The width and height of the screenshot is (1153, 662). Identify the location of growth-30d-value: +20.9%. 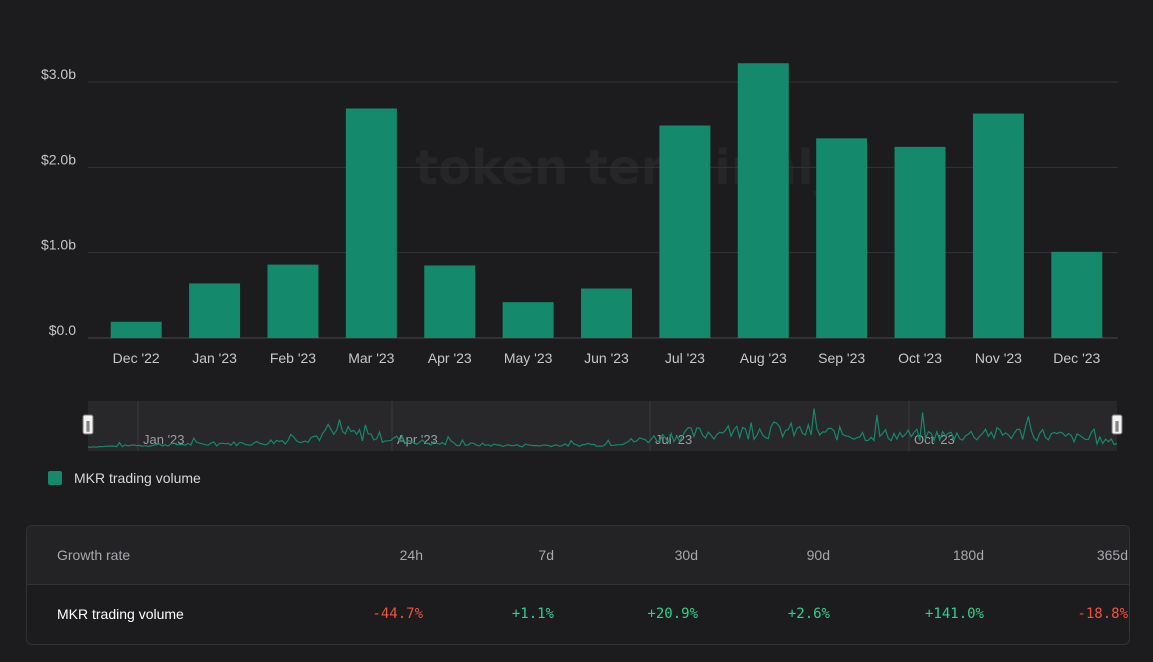
(672, 614).